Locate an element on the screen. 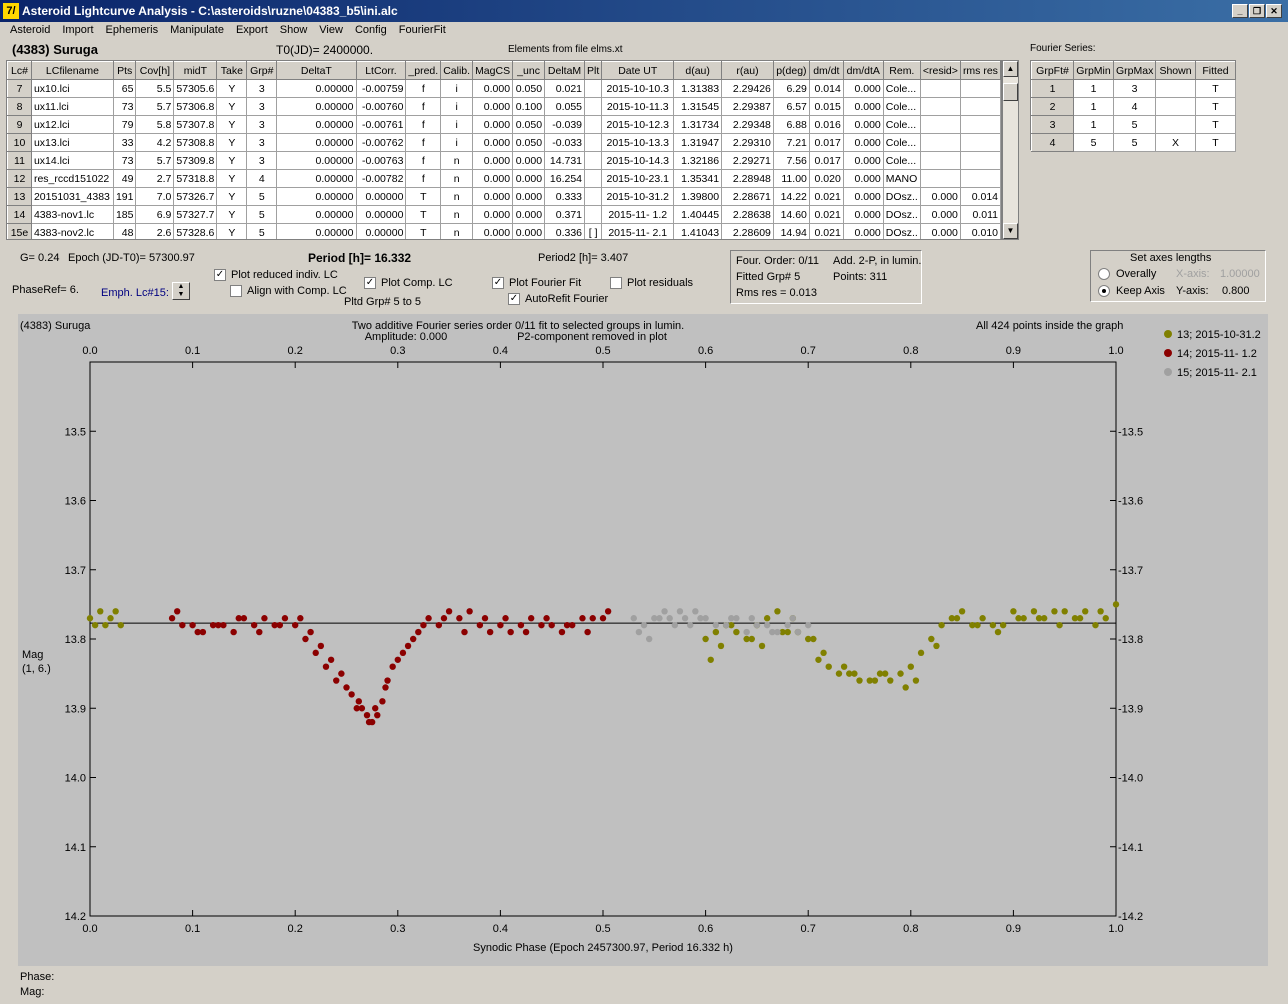  column-header: MagCS is located at coordinates (493, 70).